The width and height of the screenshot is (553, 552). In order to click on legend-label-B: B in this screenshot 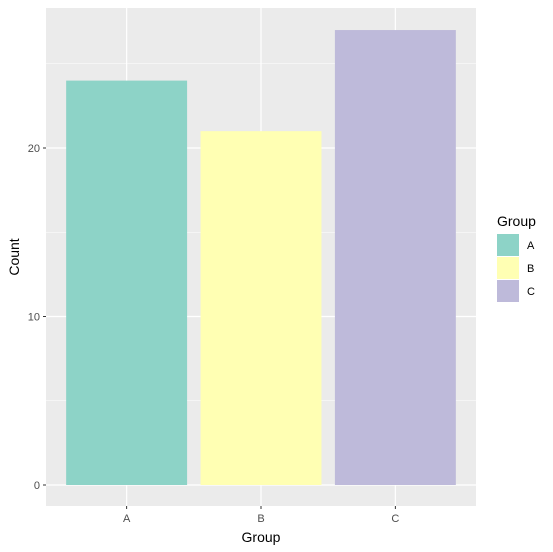, I will do `click(530, 269)`.